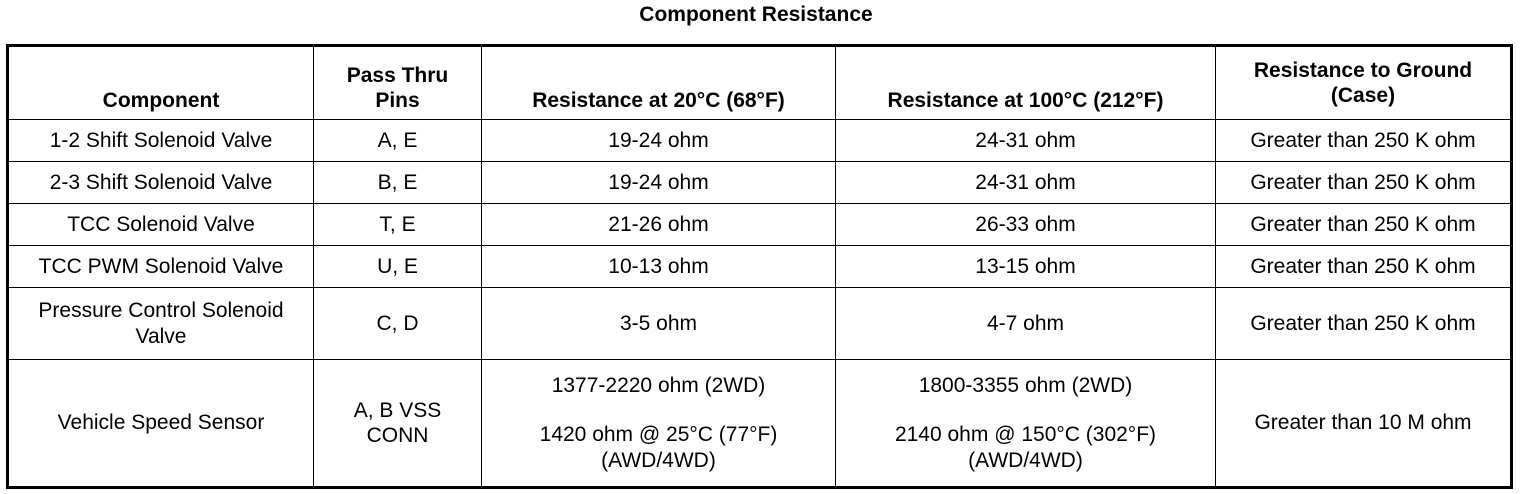  I want to click on cell-component-line1: Pressure Control Solenoid, so click(161, 311).